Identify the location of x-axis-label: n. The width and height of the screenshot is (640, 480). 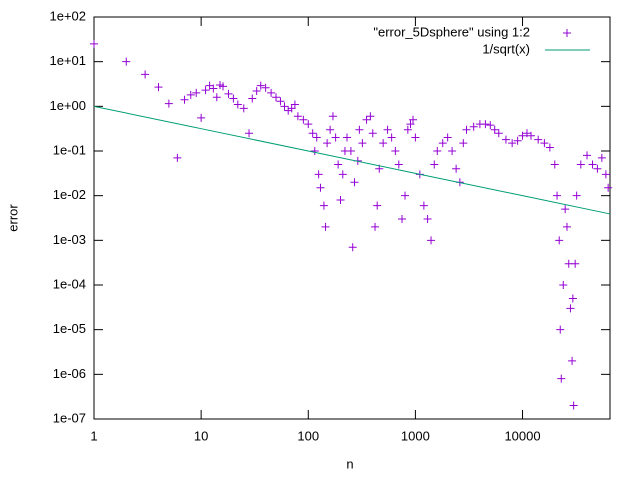
(349, 463).